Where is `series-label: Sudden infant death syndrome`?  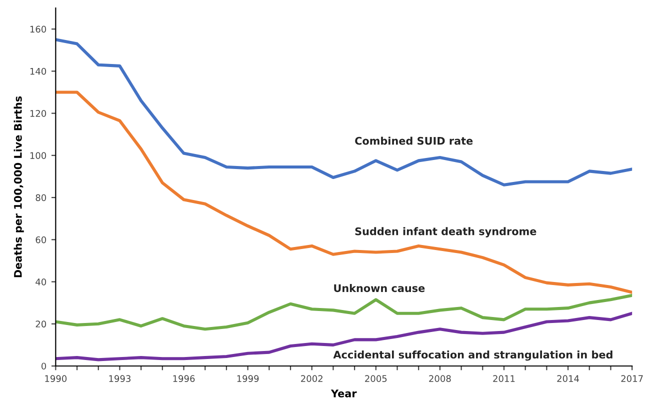
series-label: Sudden infant death syndrome is located at coordinates (445, 232).